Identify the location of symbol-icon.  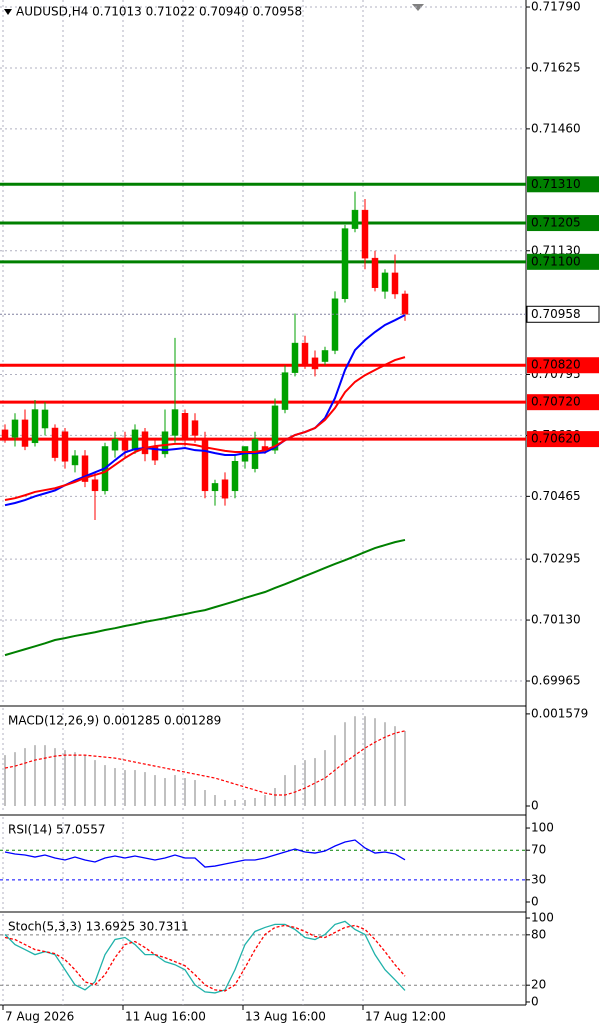
(8, 12).